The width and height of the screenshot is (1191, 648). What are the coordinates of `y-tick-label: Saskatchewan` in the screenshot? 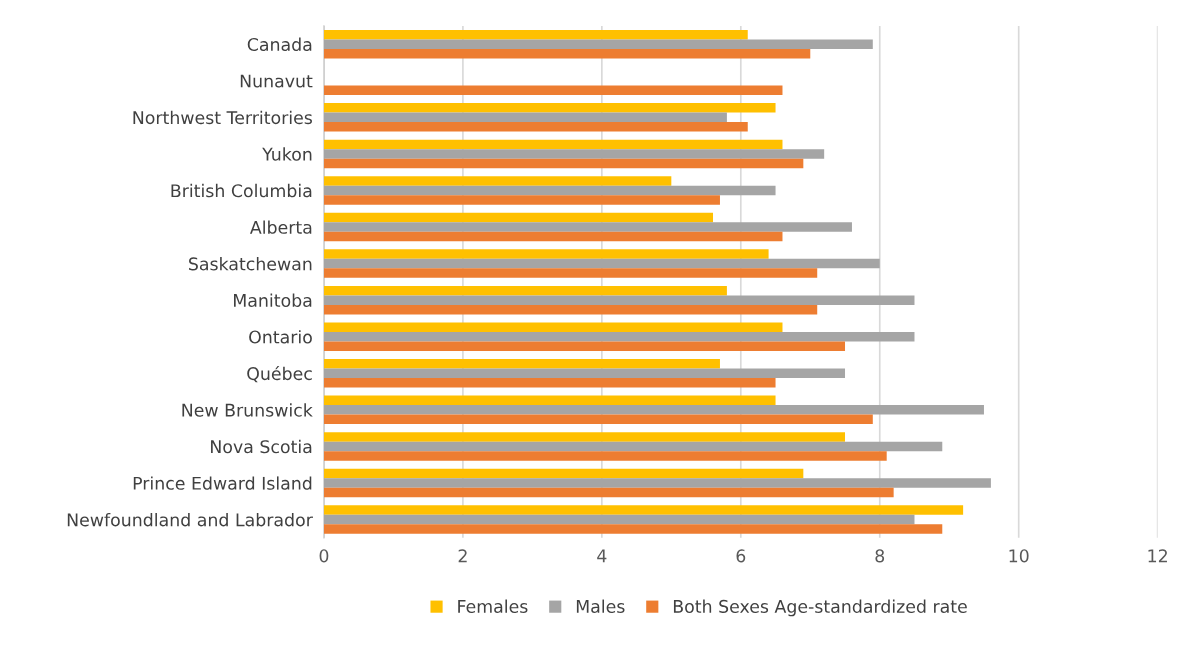 It's located at (250, 264).